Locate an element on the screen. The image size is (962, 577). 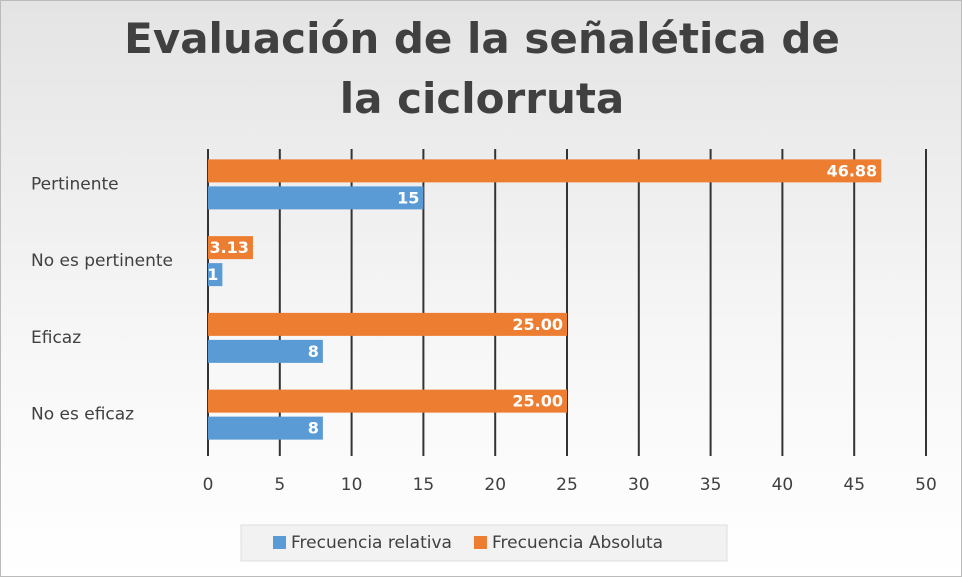
legend-label: Frecuencia Absoluta is located at coordinates (577, 543).